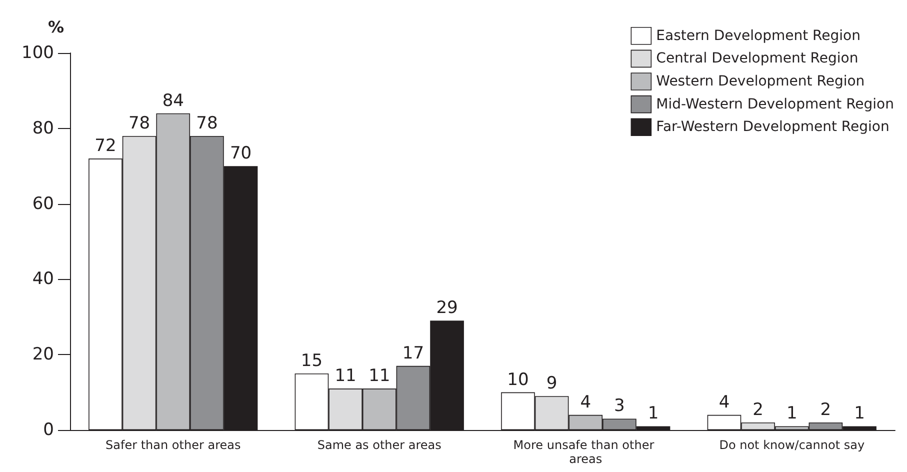 This screenshot has height=472, width=907. Describe the element at coordinates (619, 406) in the screenshot. I see `data-label: 3` at that location.